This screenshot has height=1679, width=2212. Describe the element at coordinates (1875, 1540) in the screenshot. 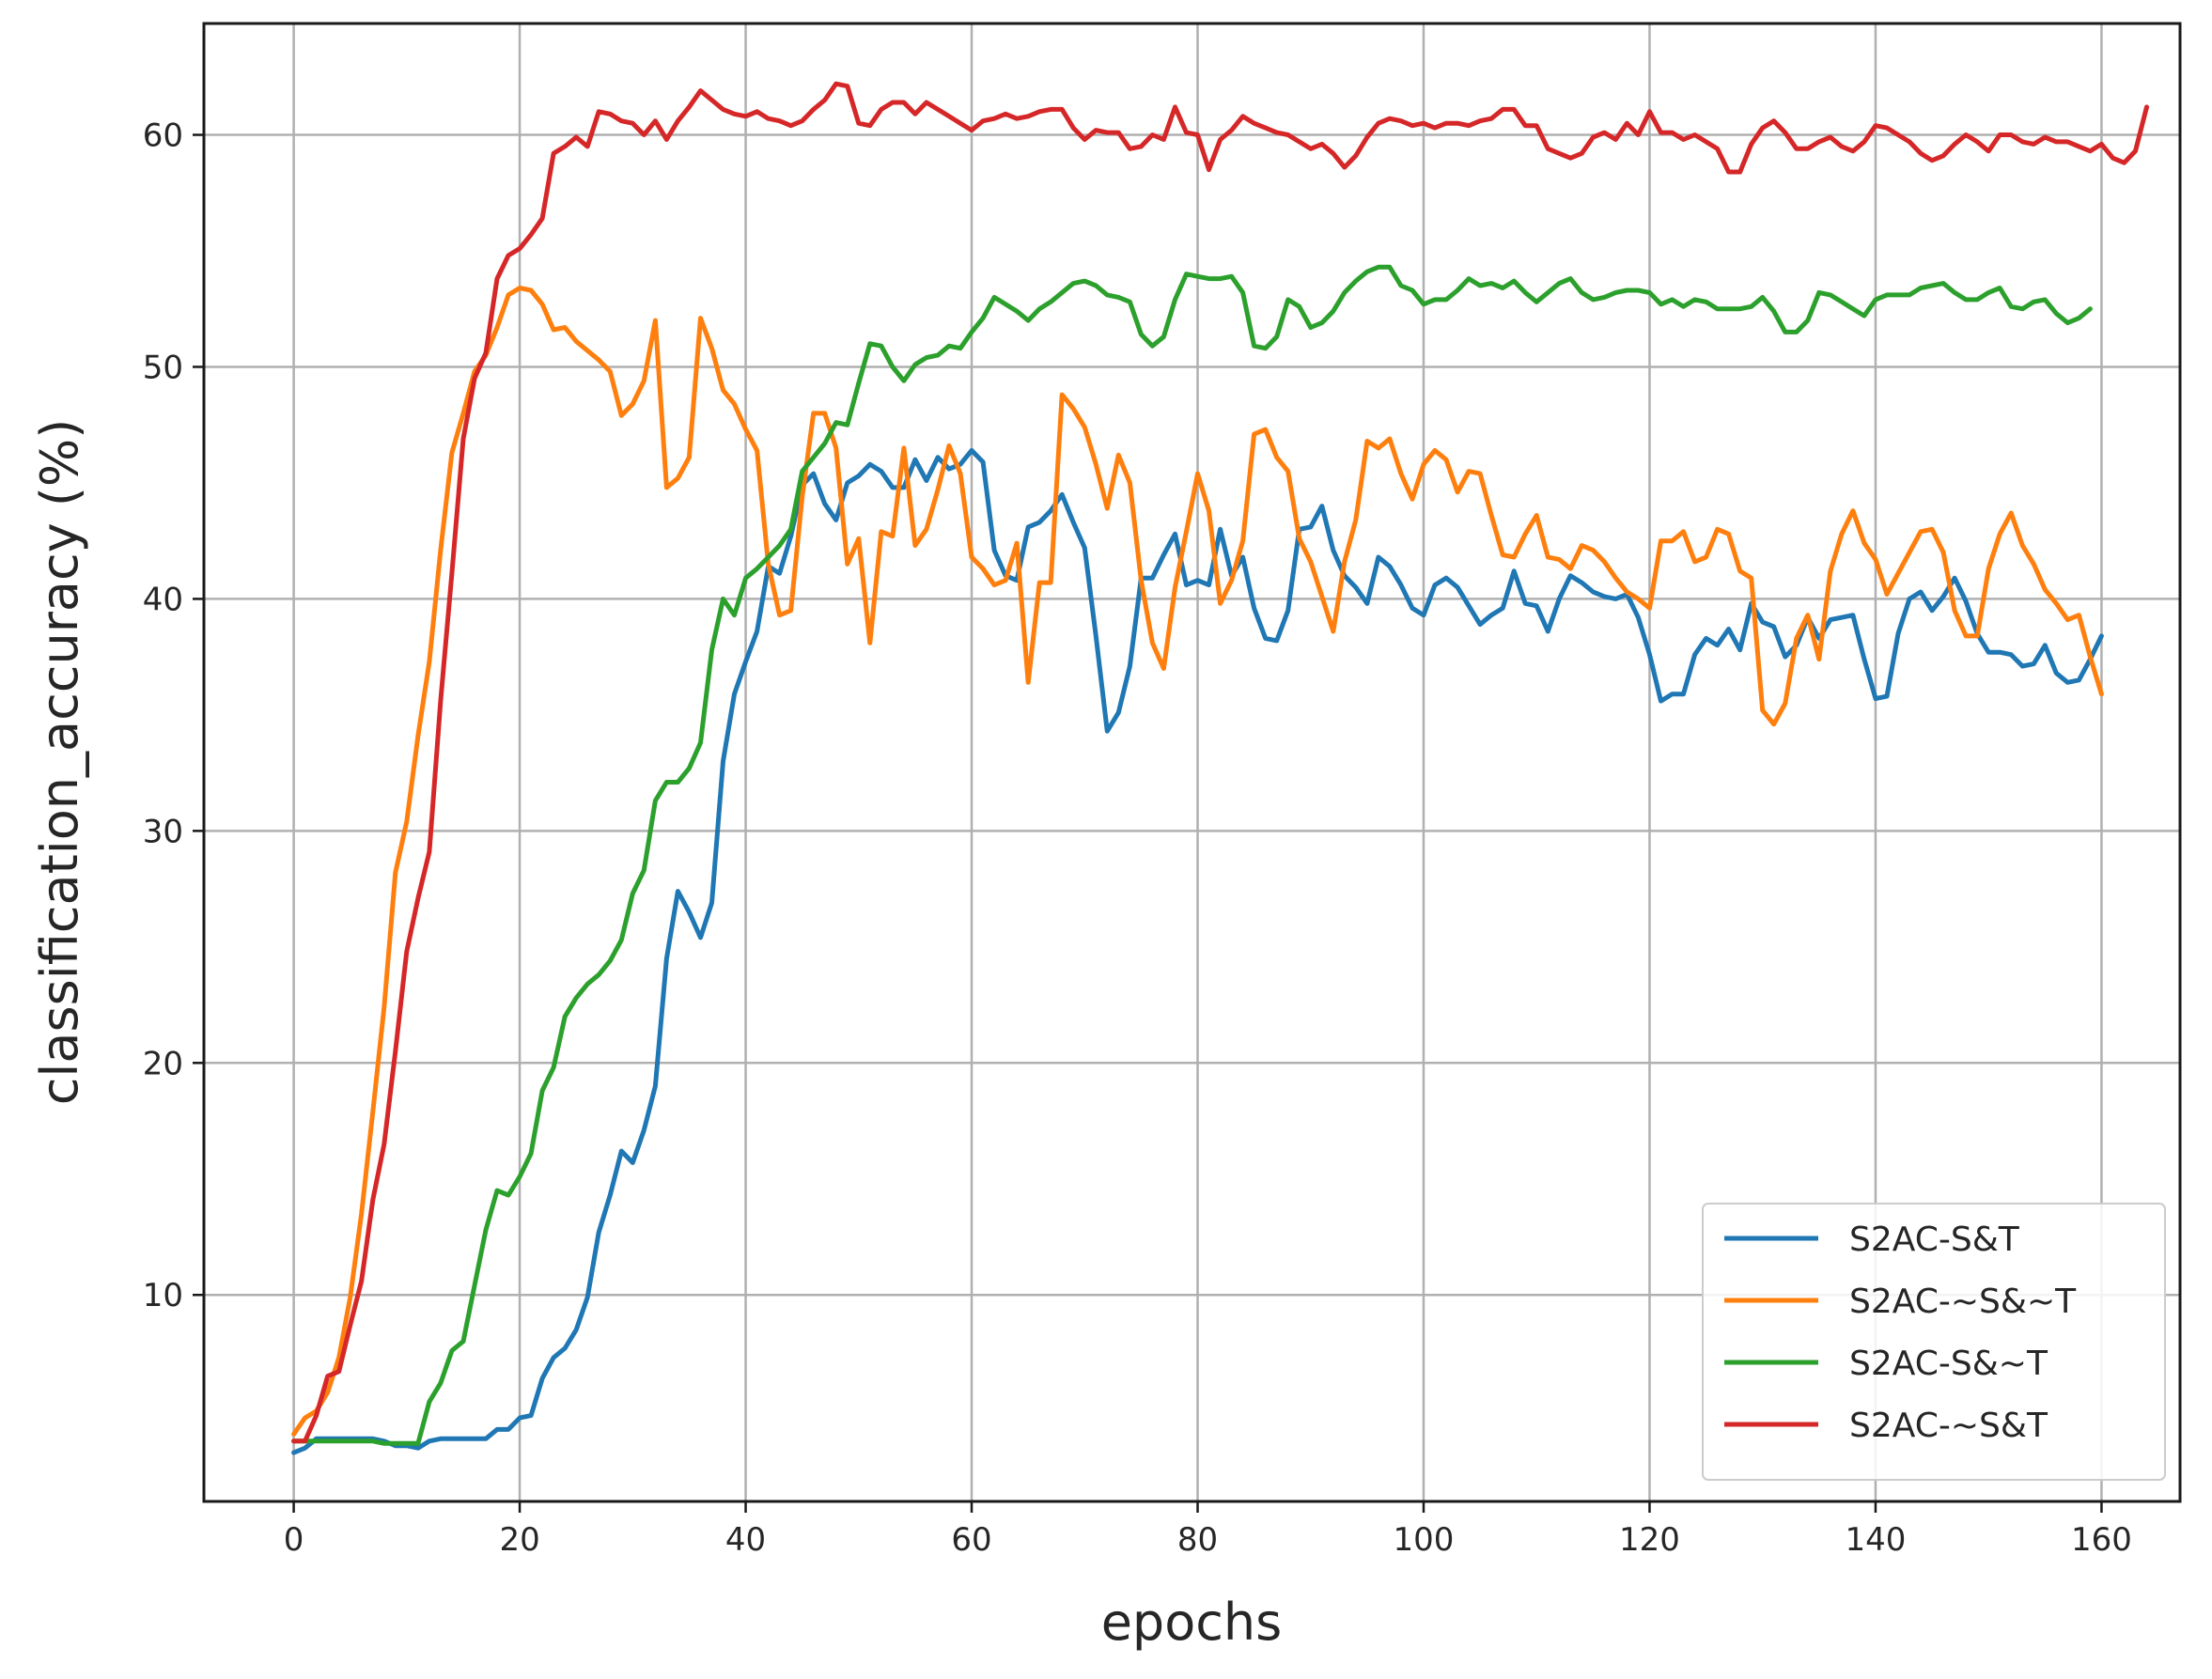

I see `x-tick-label: 140` at that location.